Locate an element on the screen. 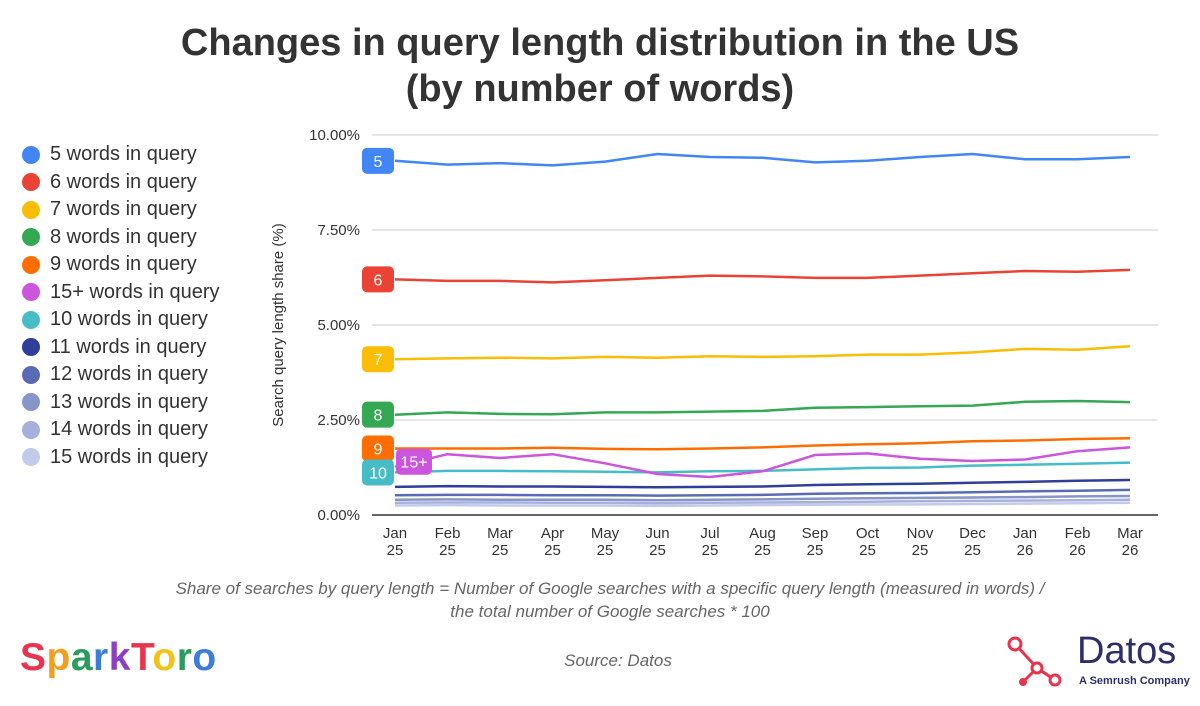  legend-item: 13 words in query is located at coordinates (121, 403).